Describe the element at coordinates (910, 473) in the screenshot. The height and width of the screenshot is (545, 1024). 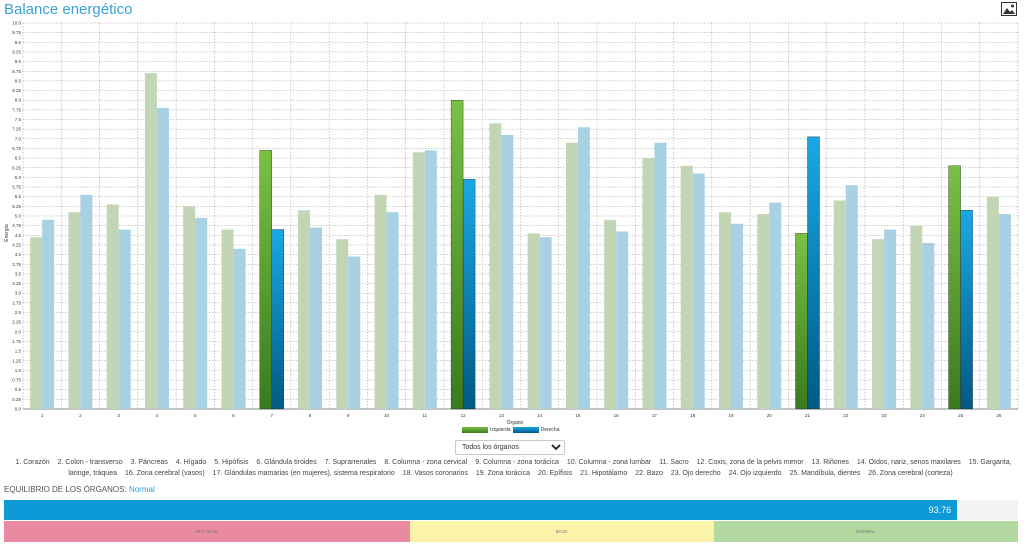
I see `organ-list-item: 26. Zona cerebral (corteza)` at that location.